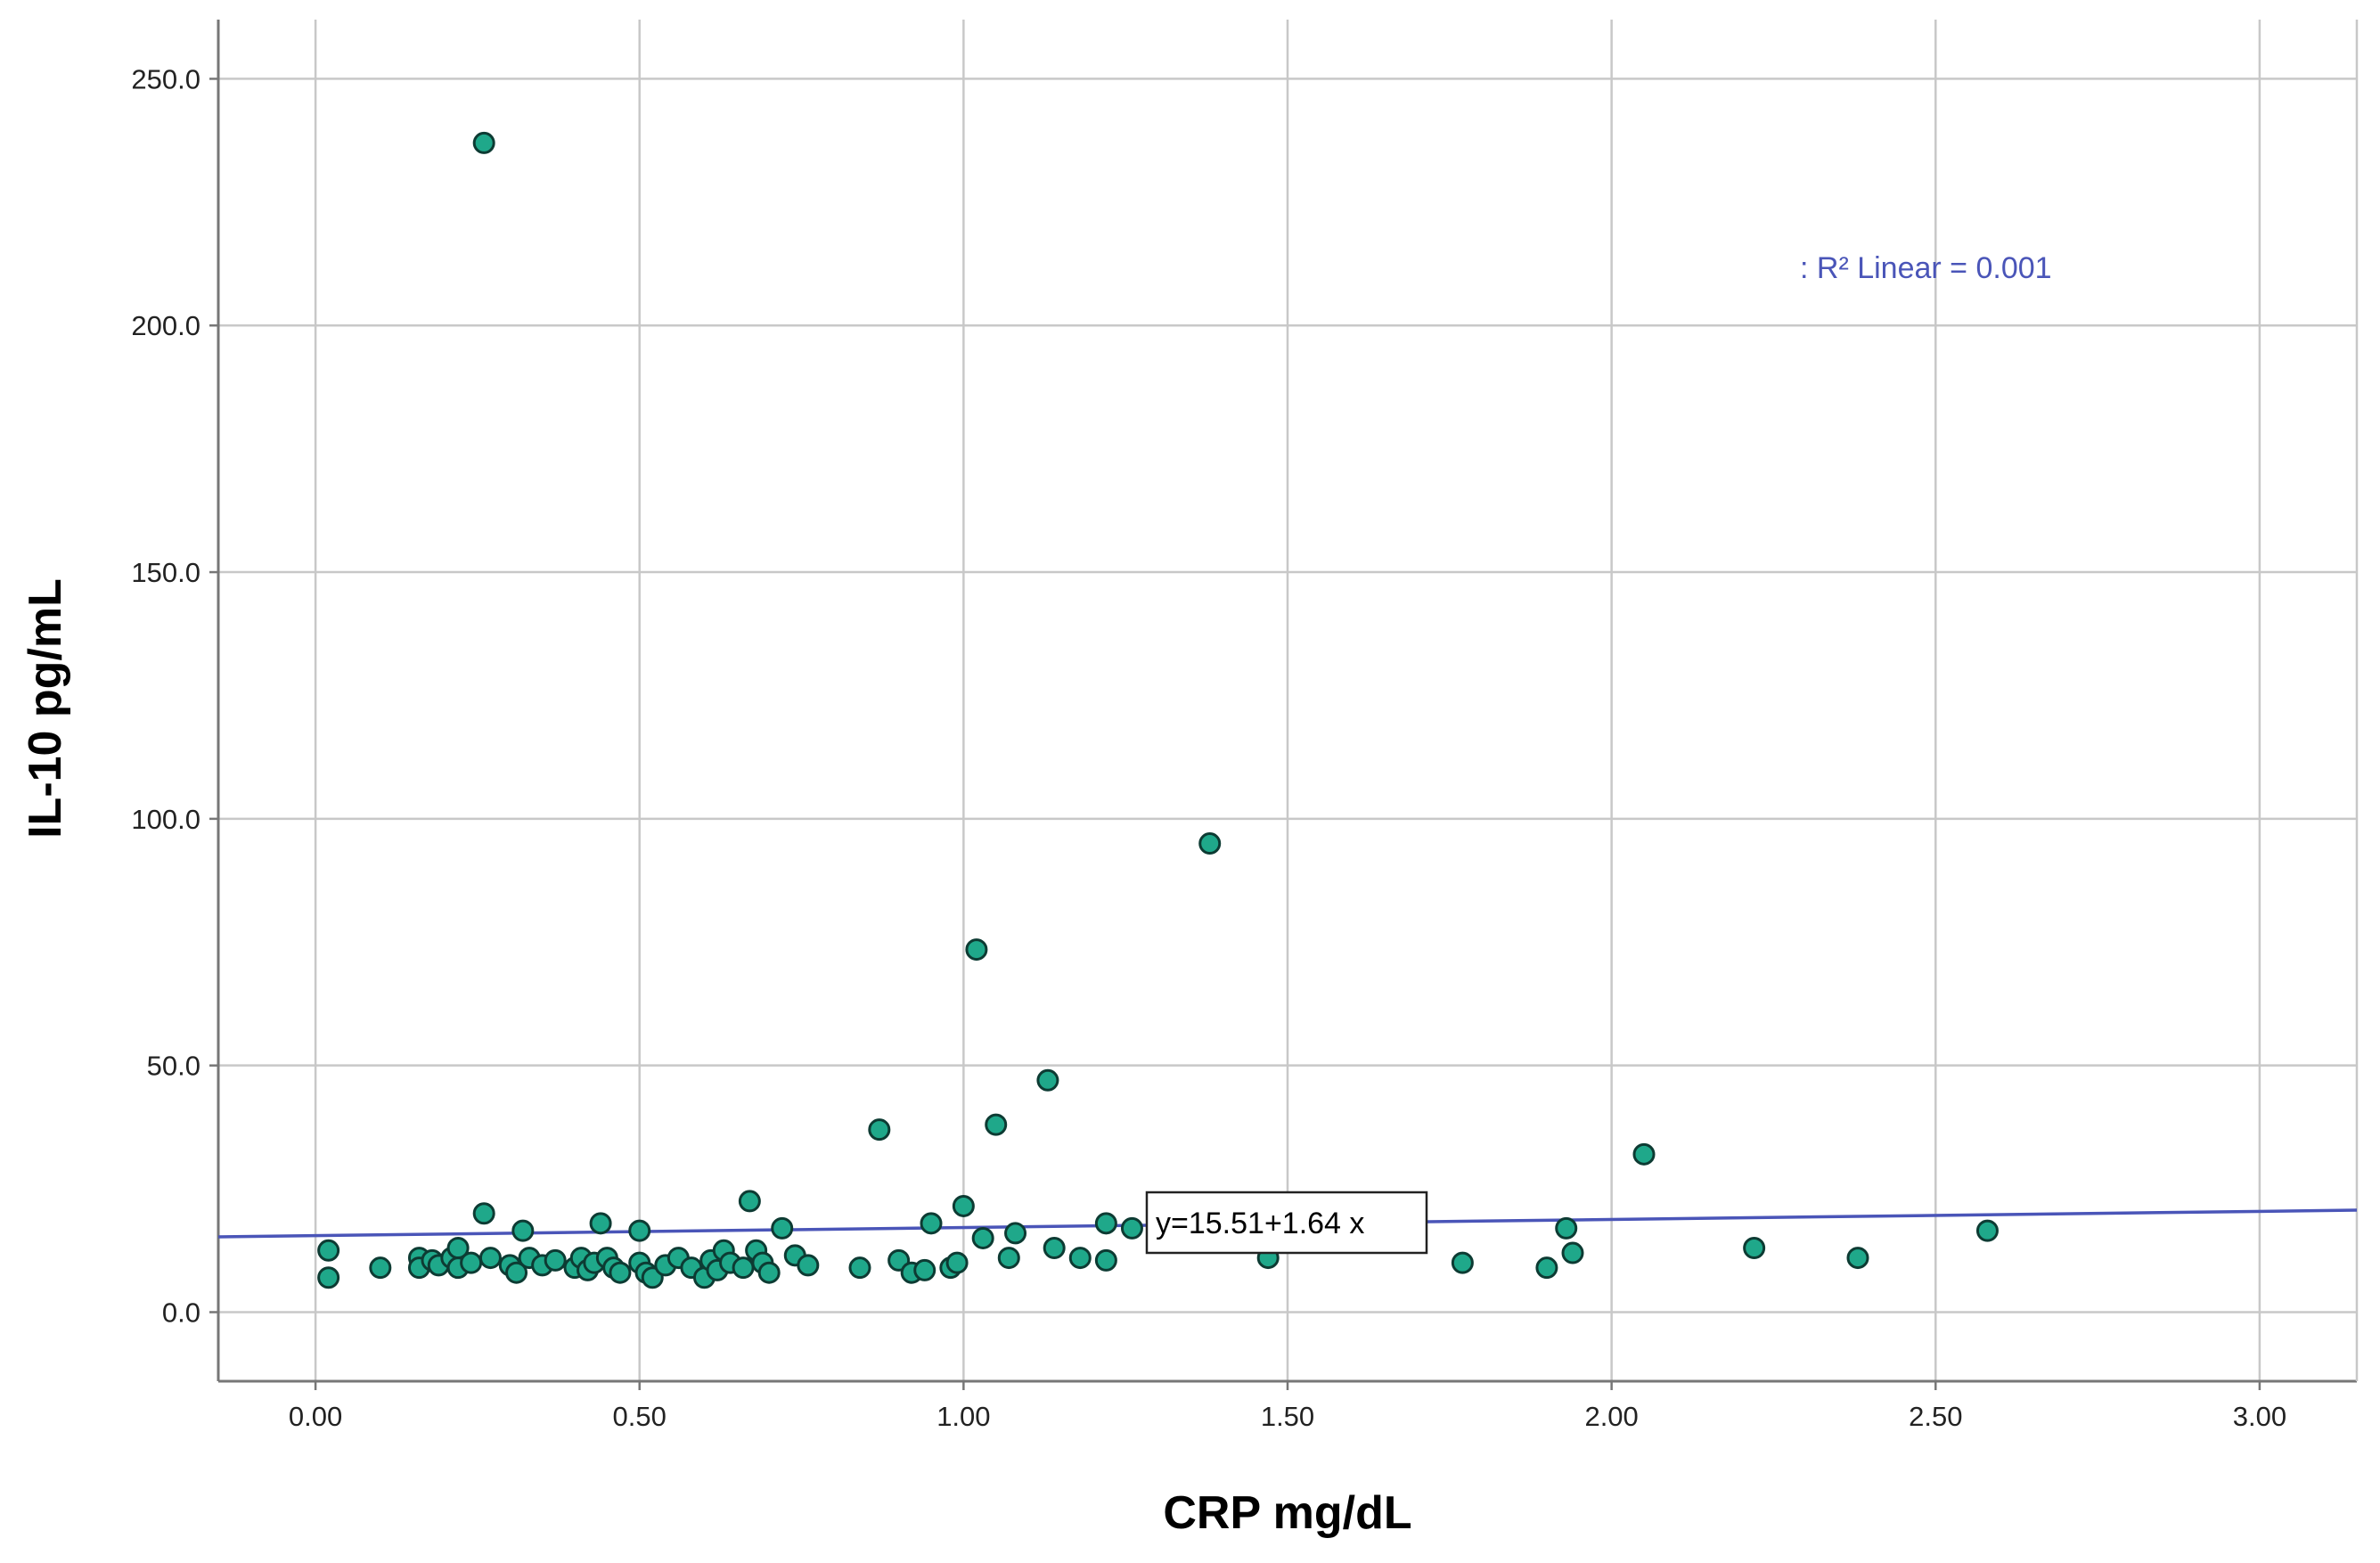  Describe the element at coordinates (1287, 1513) in the screenshot. I see `x-axis-title: CRP mg/dL` at that location.